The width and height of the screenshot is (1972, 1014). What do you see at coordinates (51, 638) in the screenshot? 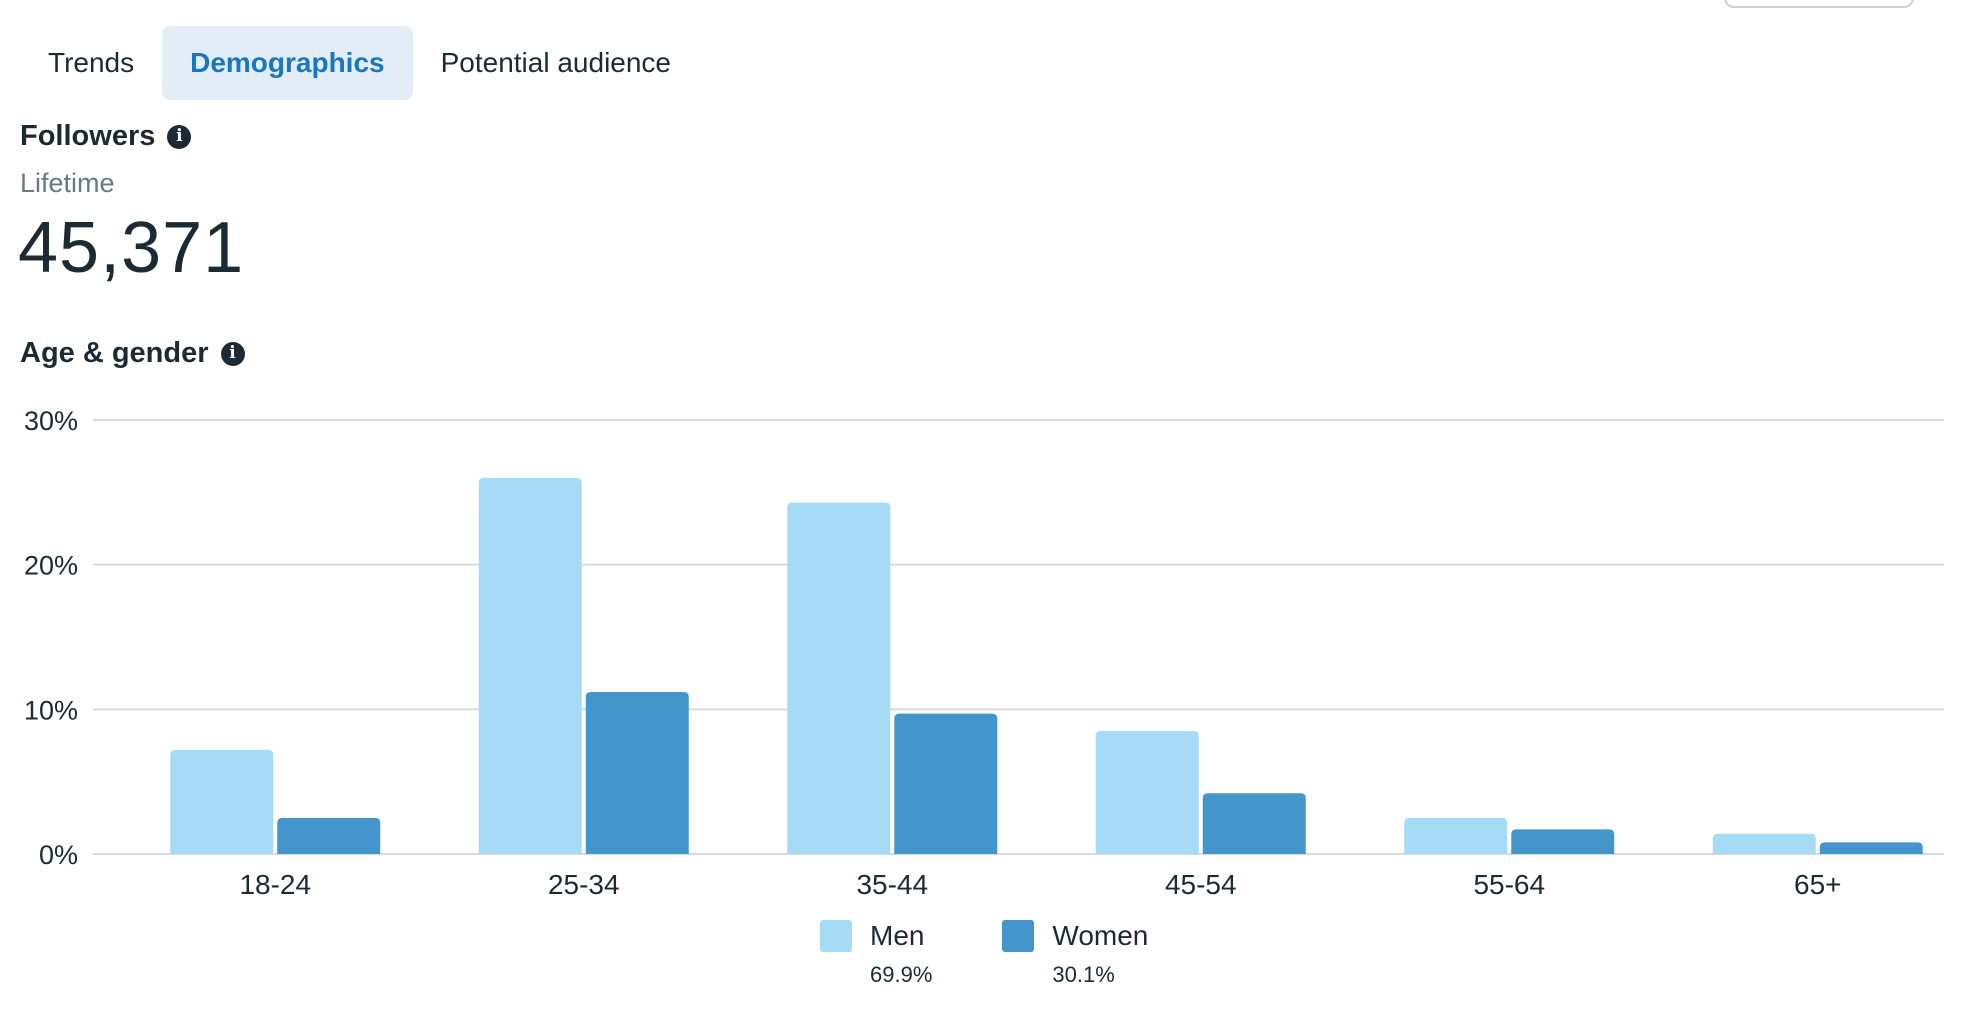
I see `y-axis-ticks: 0% 10% 20% 30%` at bounding box center [51, 638].